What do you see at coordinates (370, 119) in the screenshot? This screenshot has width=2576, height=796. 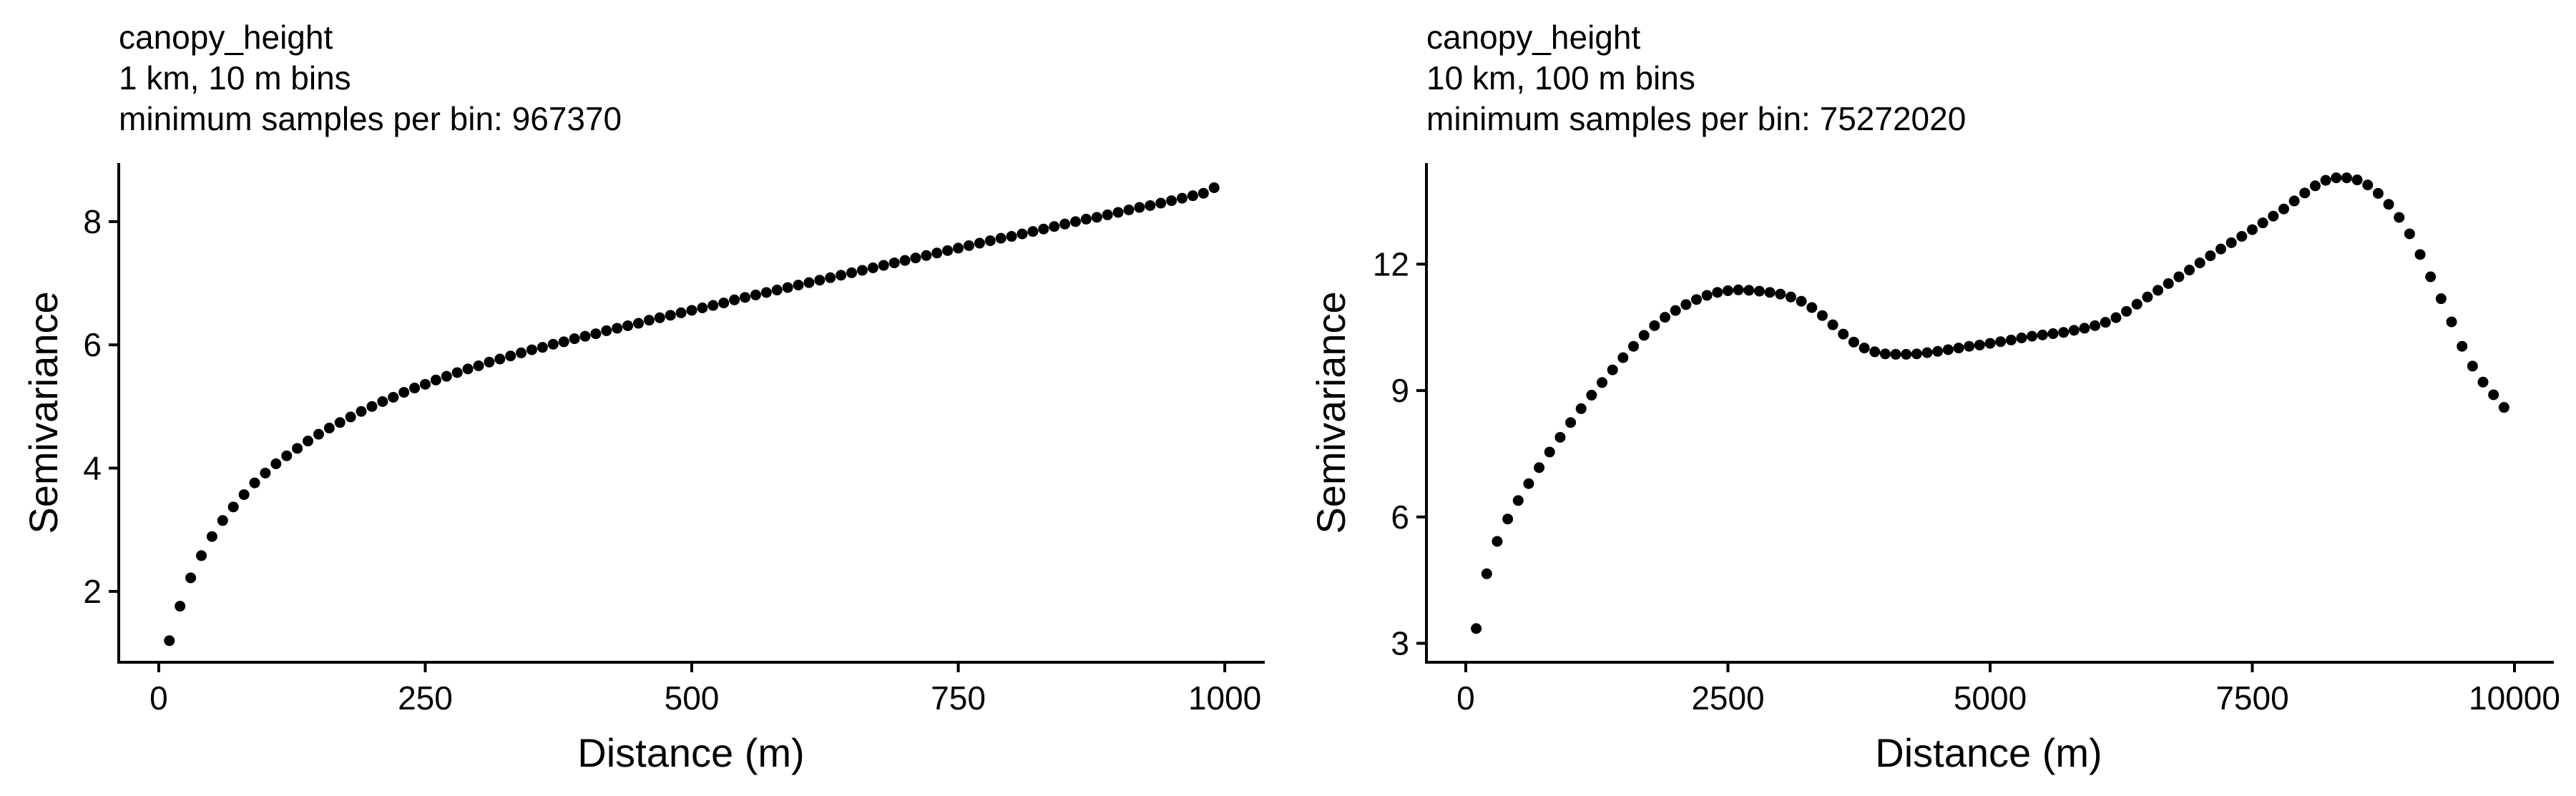 I see `panel-1-title-line-3: minimum samples per bin: 967370` at bounding box center [370, 119].